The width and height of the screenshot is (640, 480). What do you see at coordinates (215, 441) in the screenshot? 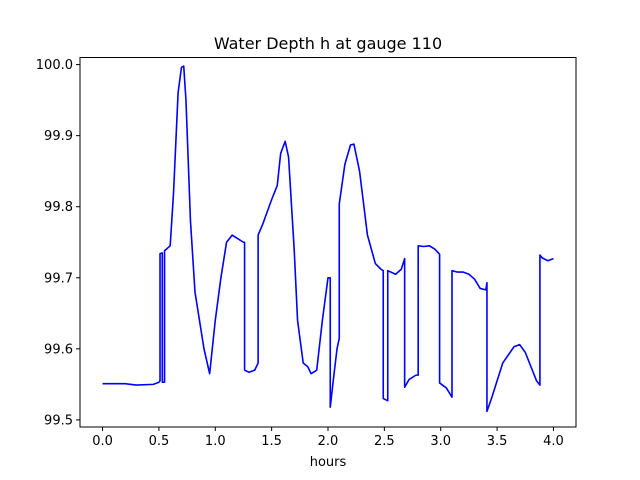
I see `x-tick-label: 1.0` at bounding box center [215, 441].